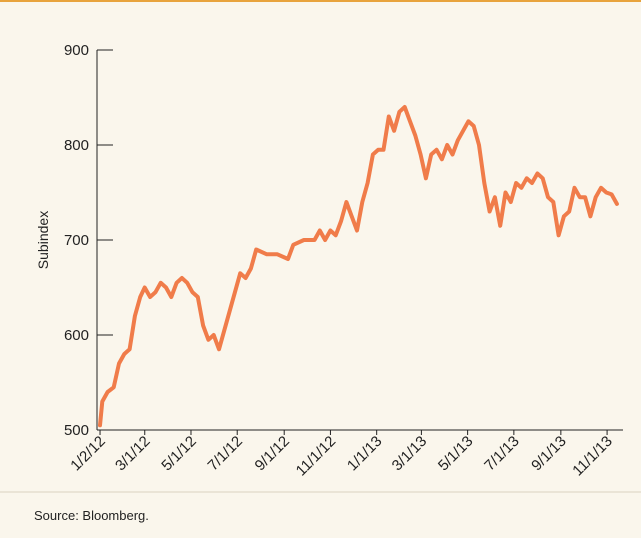  Describe the element at coordinates (76, 335) in the screenshot. I see `y-tick-label: 600` at that location.